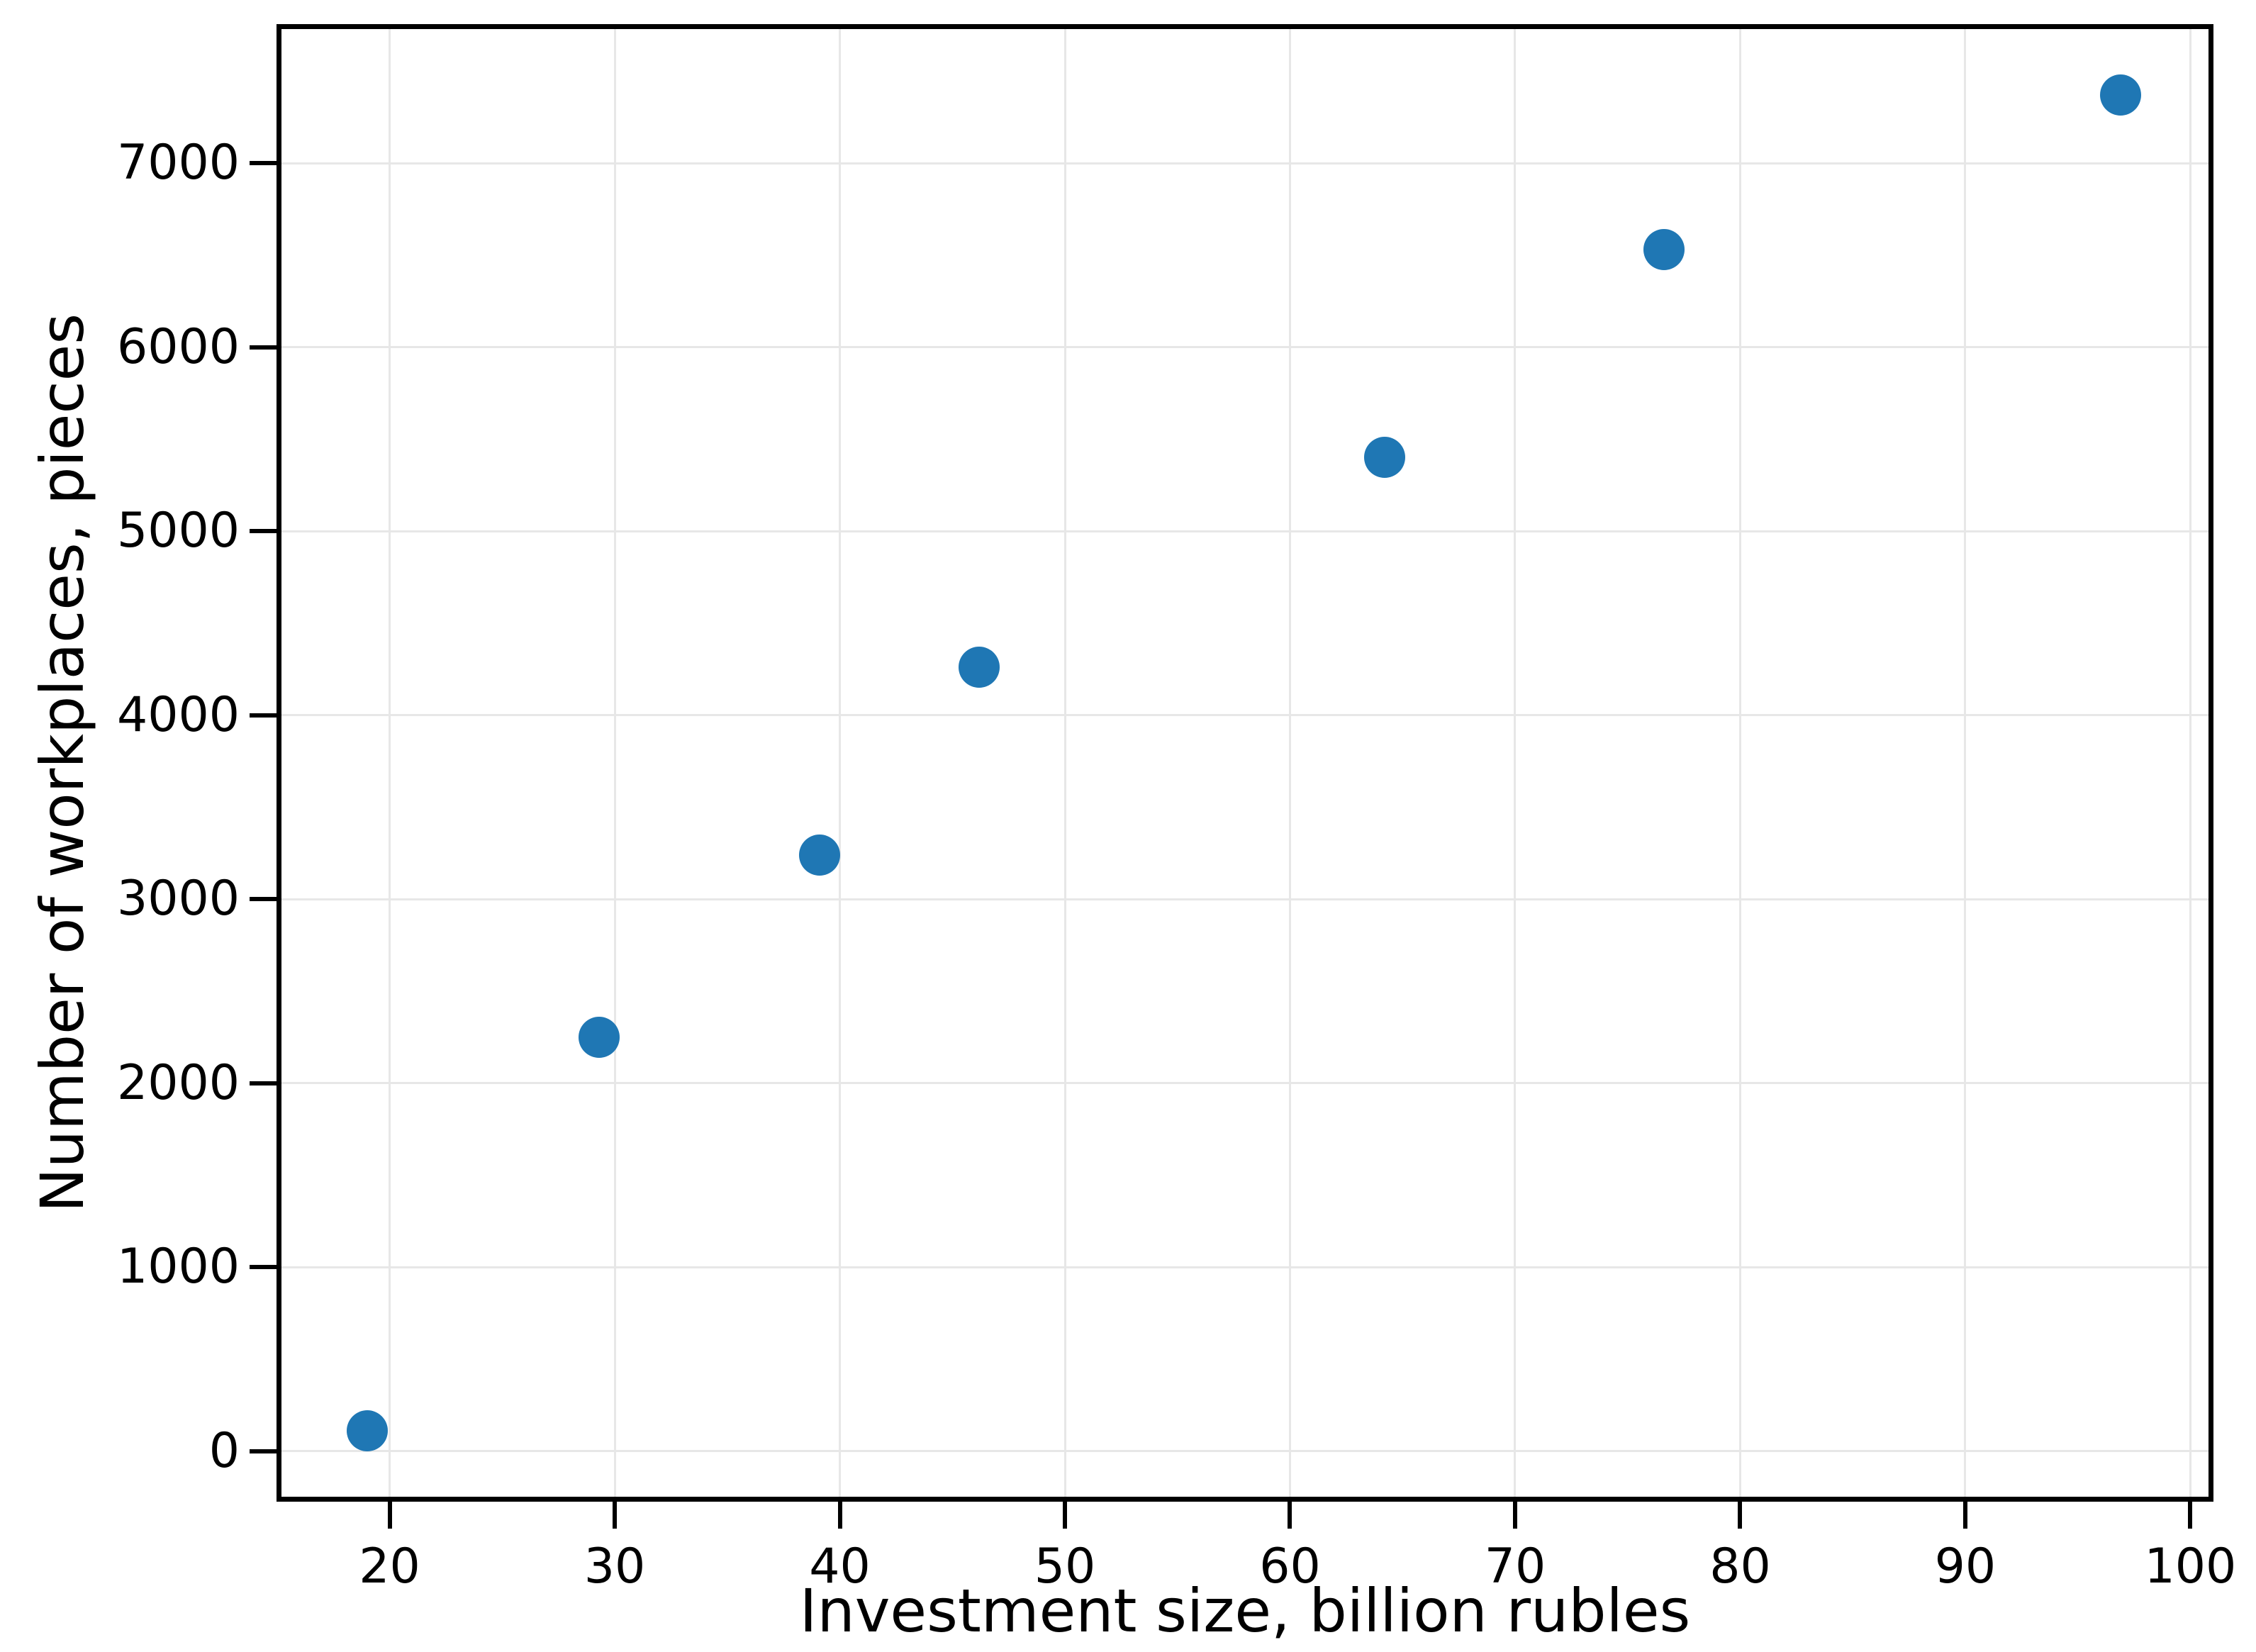 The height and width of the screenshot is (1652, 2256). What do you see at coordinates (2190, 1567) in the screenshot?
I see `x-tick-label: 100` at bounding box center [2190, 1567].